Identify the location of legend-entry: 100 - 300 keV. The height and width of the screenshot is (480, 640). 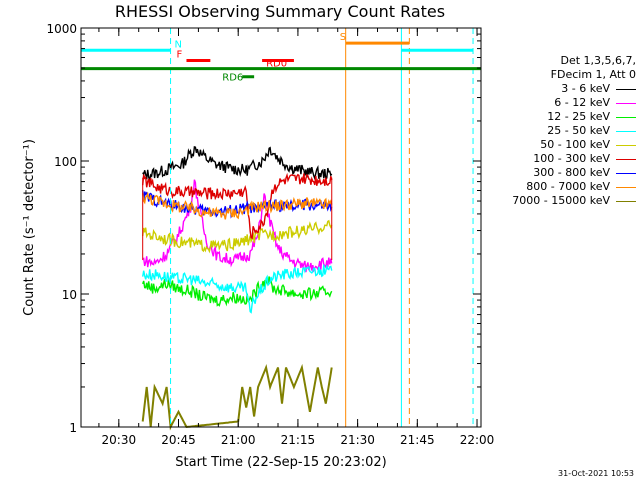
(560, 159).